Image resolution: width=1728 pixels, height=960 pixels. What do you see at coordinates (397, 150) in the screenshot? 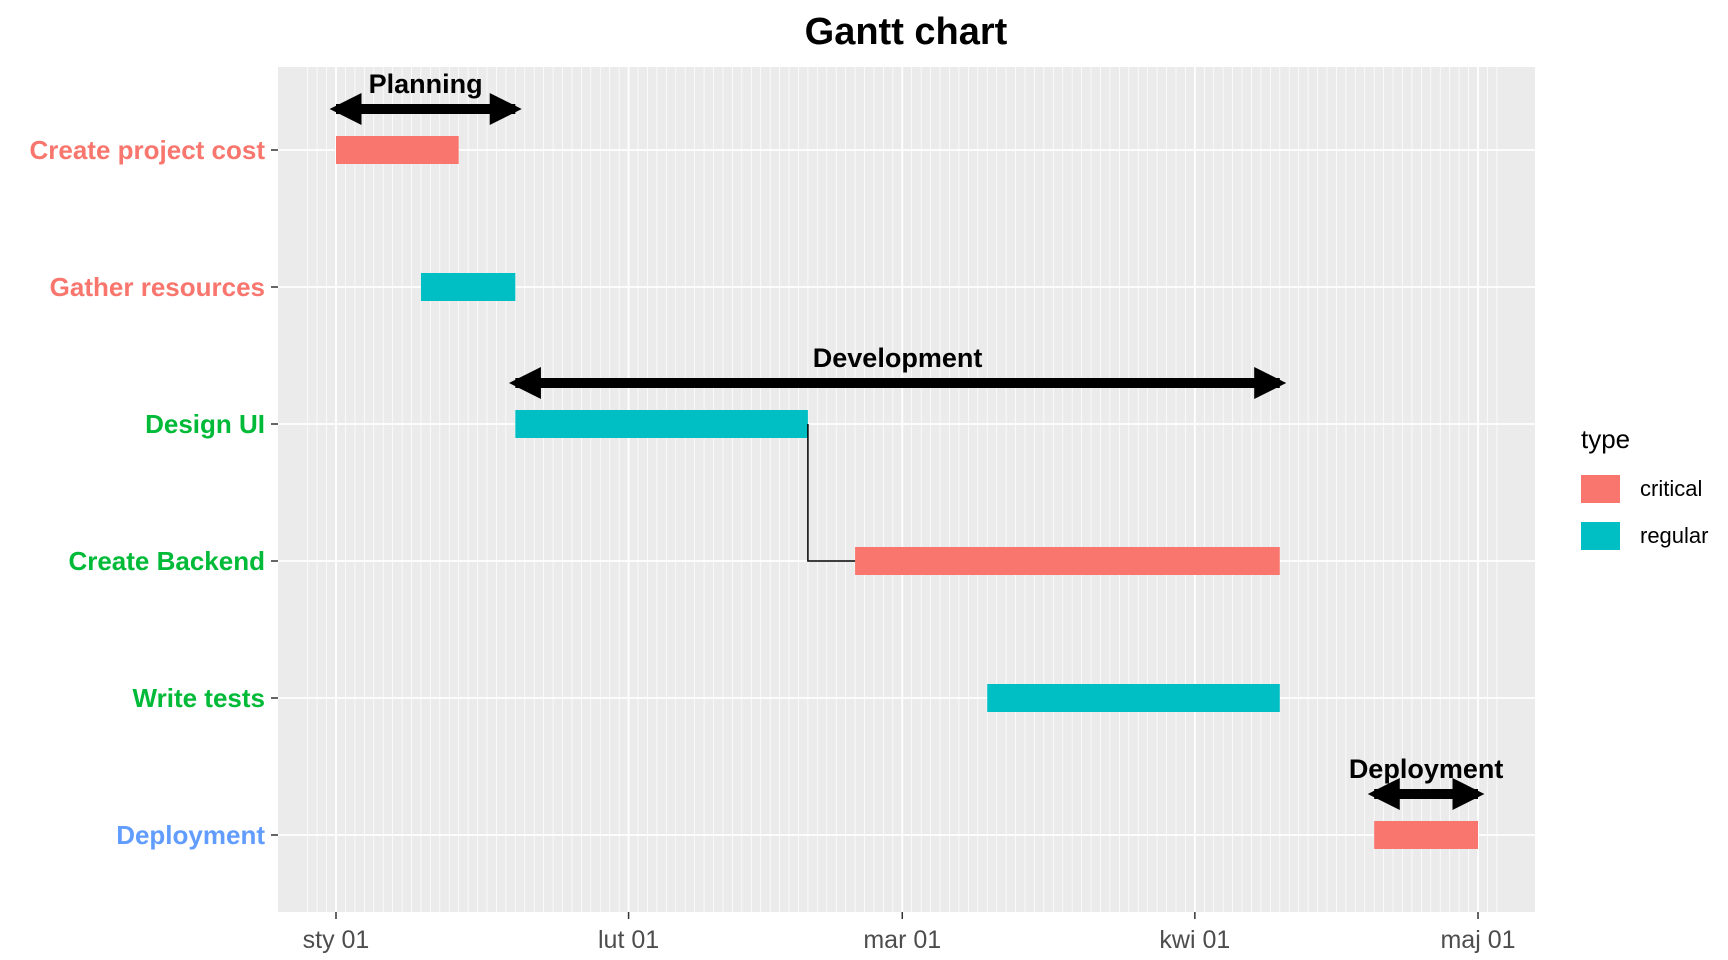
I see `task-bar-create-project-cost` at bounding box center [397, 150].